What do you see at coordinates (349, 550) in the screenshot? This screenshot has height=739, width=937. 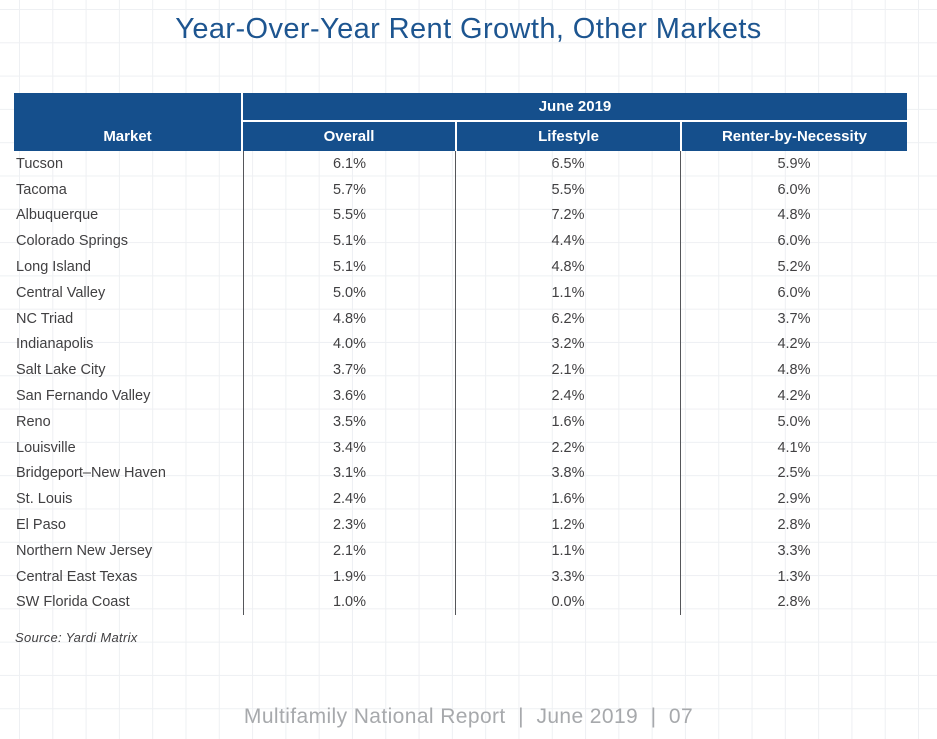 I see `overall-cell: 2.1%` at bounding box center [349, 550].